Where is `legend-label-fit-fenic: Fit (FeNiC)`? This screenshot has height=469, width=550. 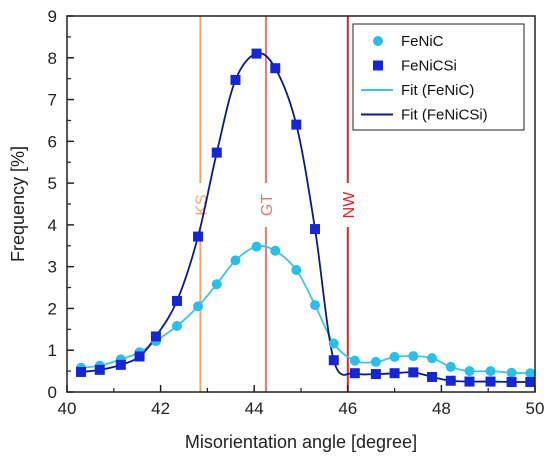 legend-label-fit-fenic: Fit (FeNiC) is located at coordinates (437, 90).